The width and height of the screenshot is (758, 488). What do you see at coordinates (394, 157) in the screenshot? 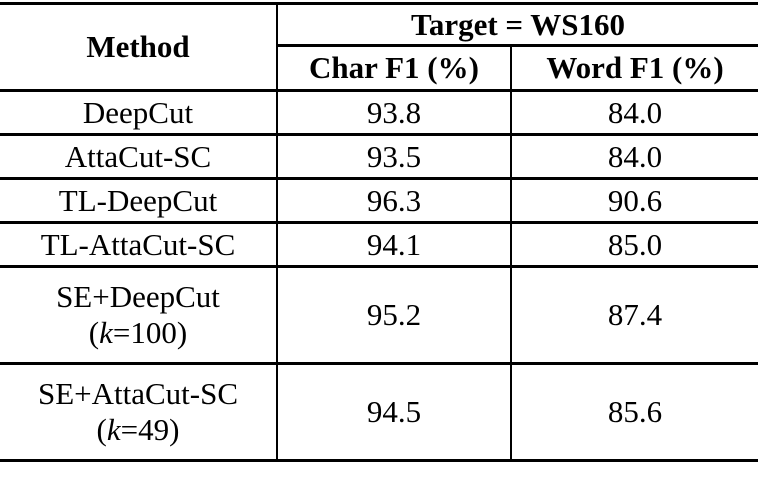
I see `char-f1-cell: 93.5` at bounding box center [394, 157].